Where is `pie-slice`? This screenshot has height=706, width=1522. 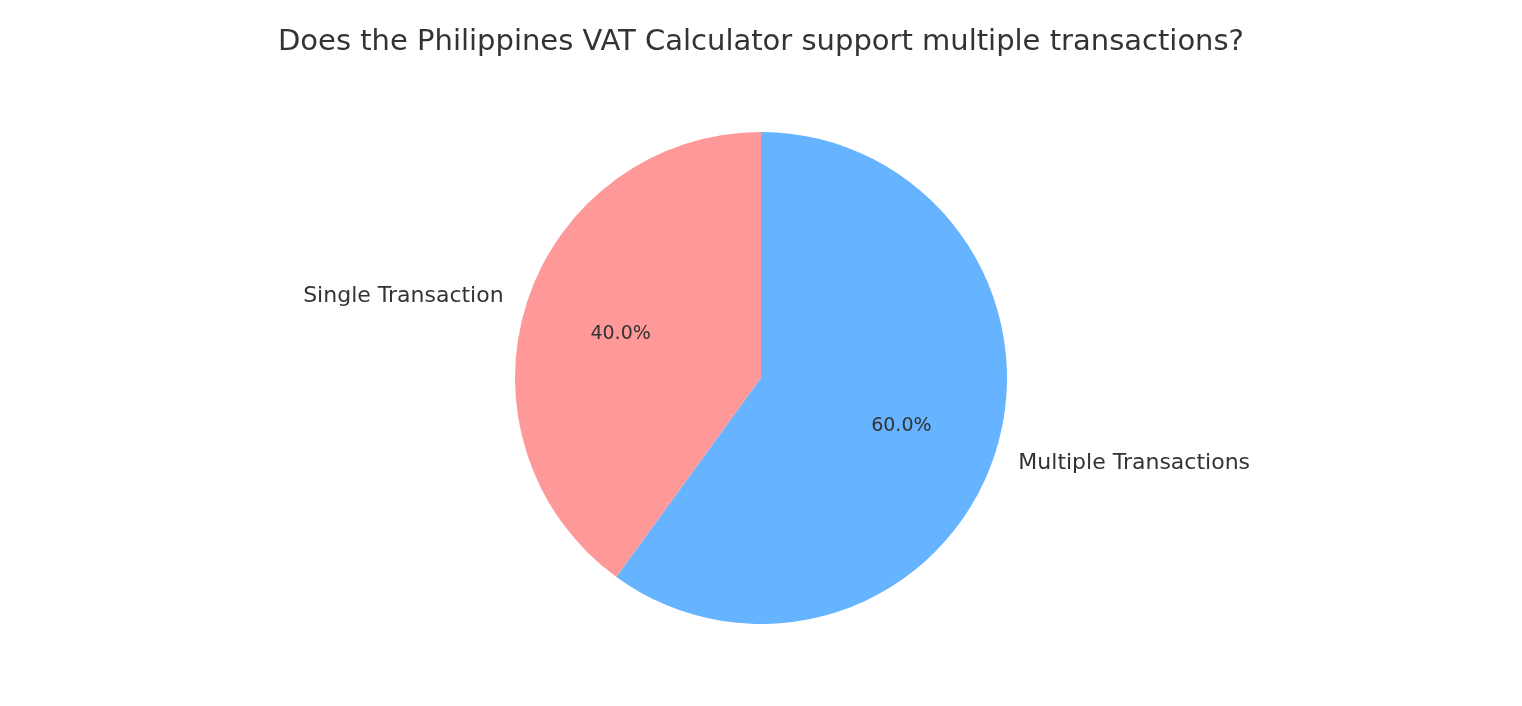 pie-slice is located at coordinates (638, 355).